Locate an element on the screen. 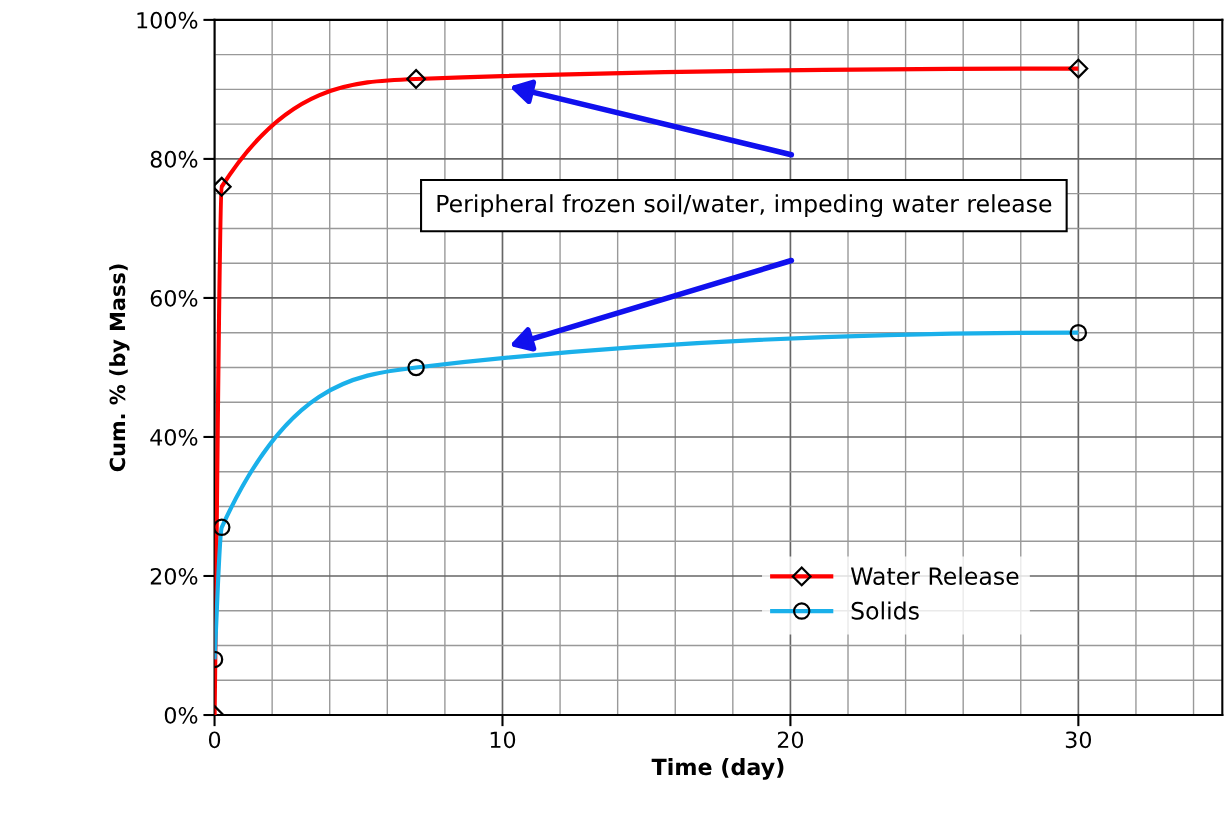 This screenshot has height=829, width=1226. y-tick-label: 40% is located at coordinates (174, 437).